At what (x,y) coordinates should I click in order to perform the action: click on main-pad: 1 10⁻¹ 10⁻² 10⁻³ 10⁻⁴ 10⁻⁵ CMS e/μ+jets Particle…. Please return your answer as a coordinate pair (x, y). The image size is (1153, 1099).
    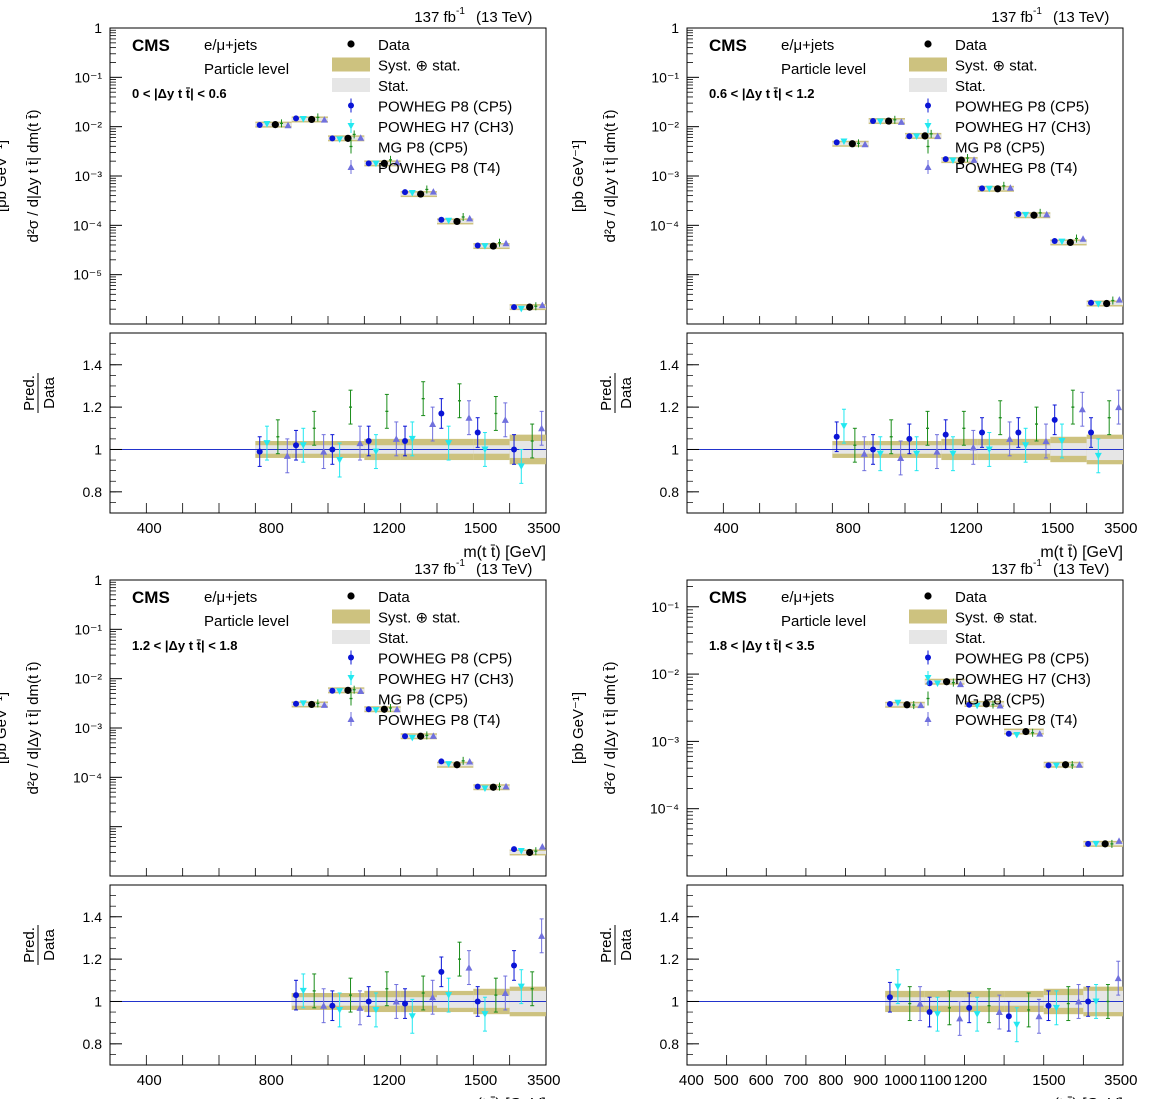
    Looking at the image, I should click on (310, 172).